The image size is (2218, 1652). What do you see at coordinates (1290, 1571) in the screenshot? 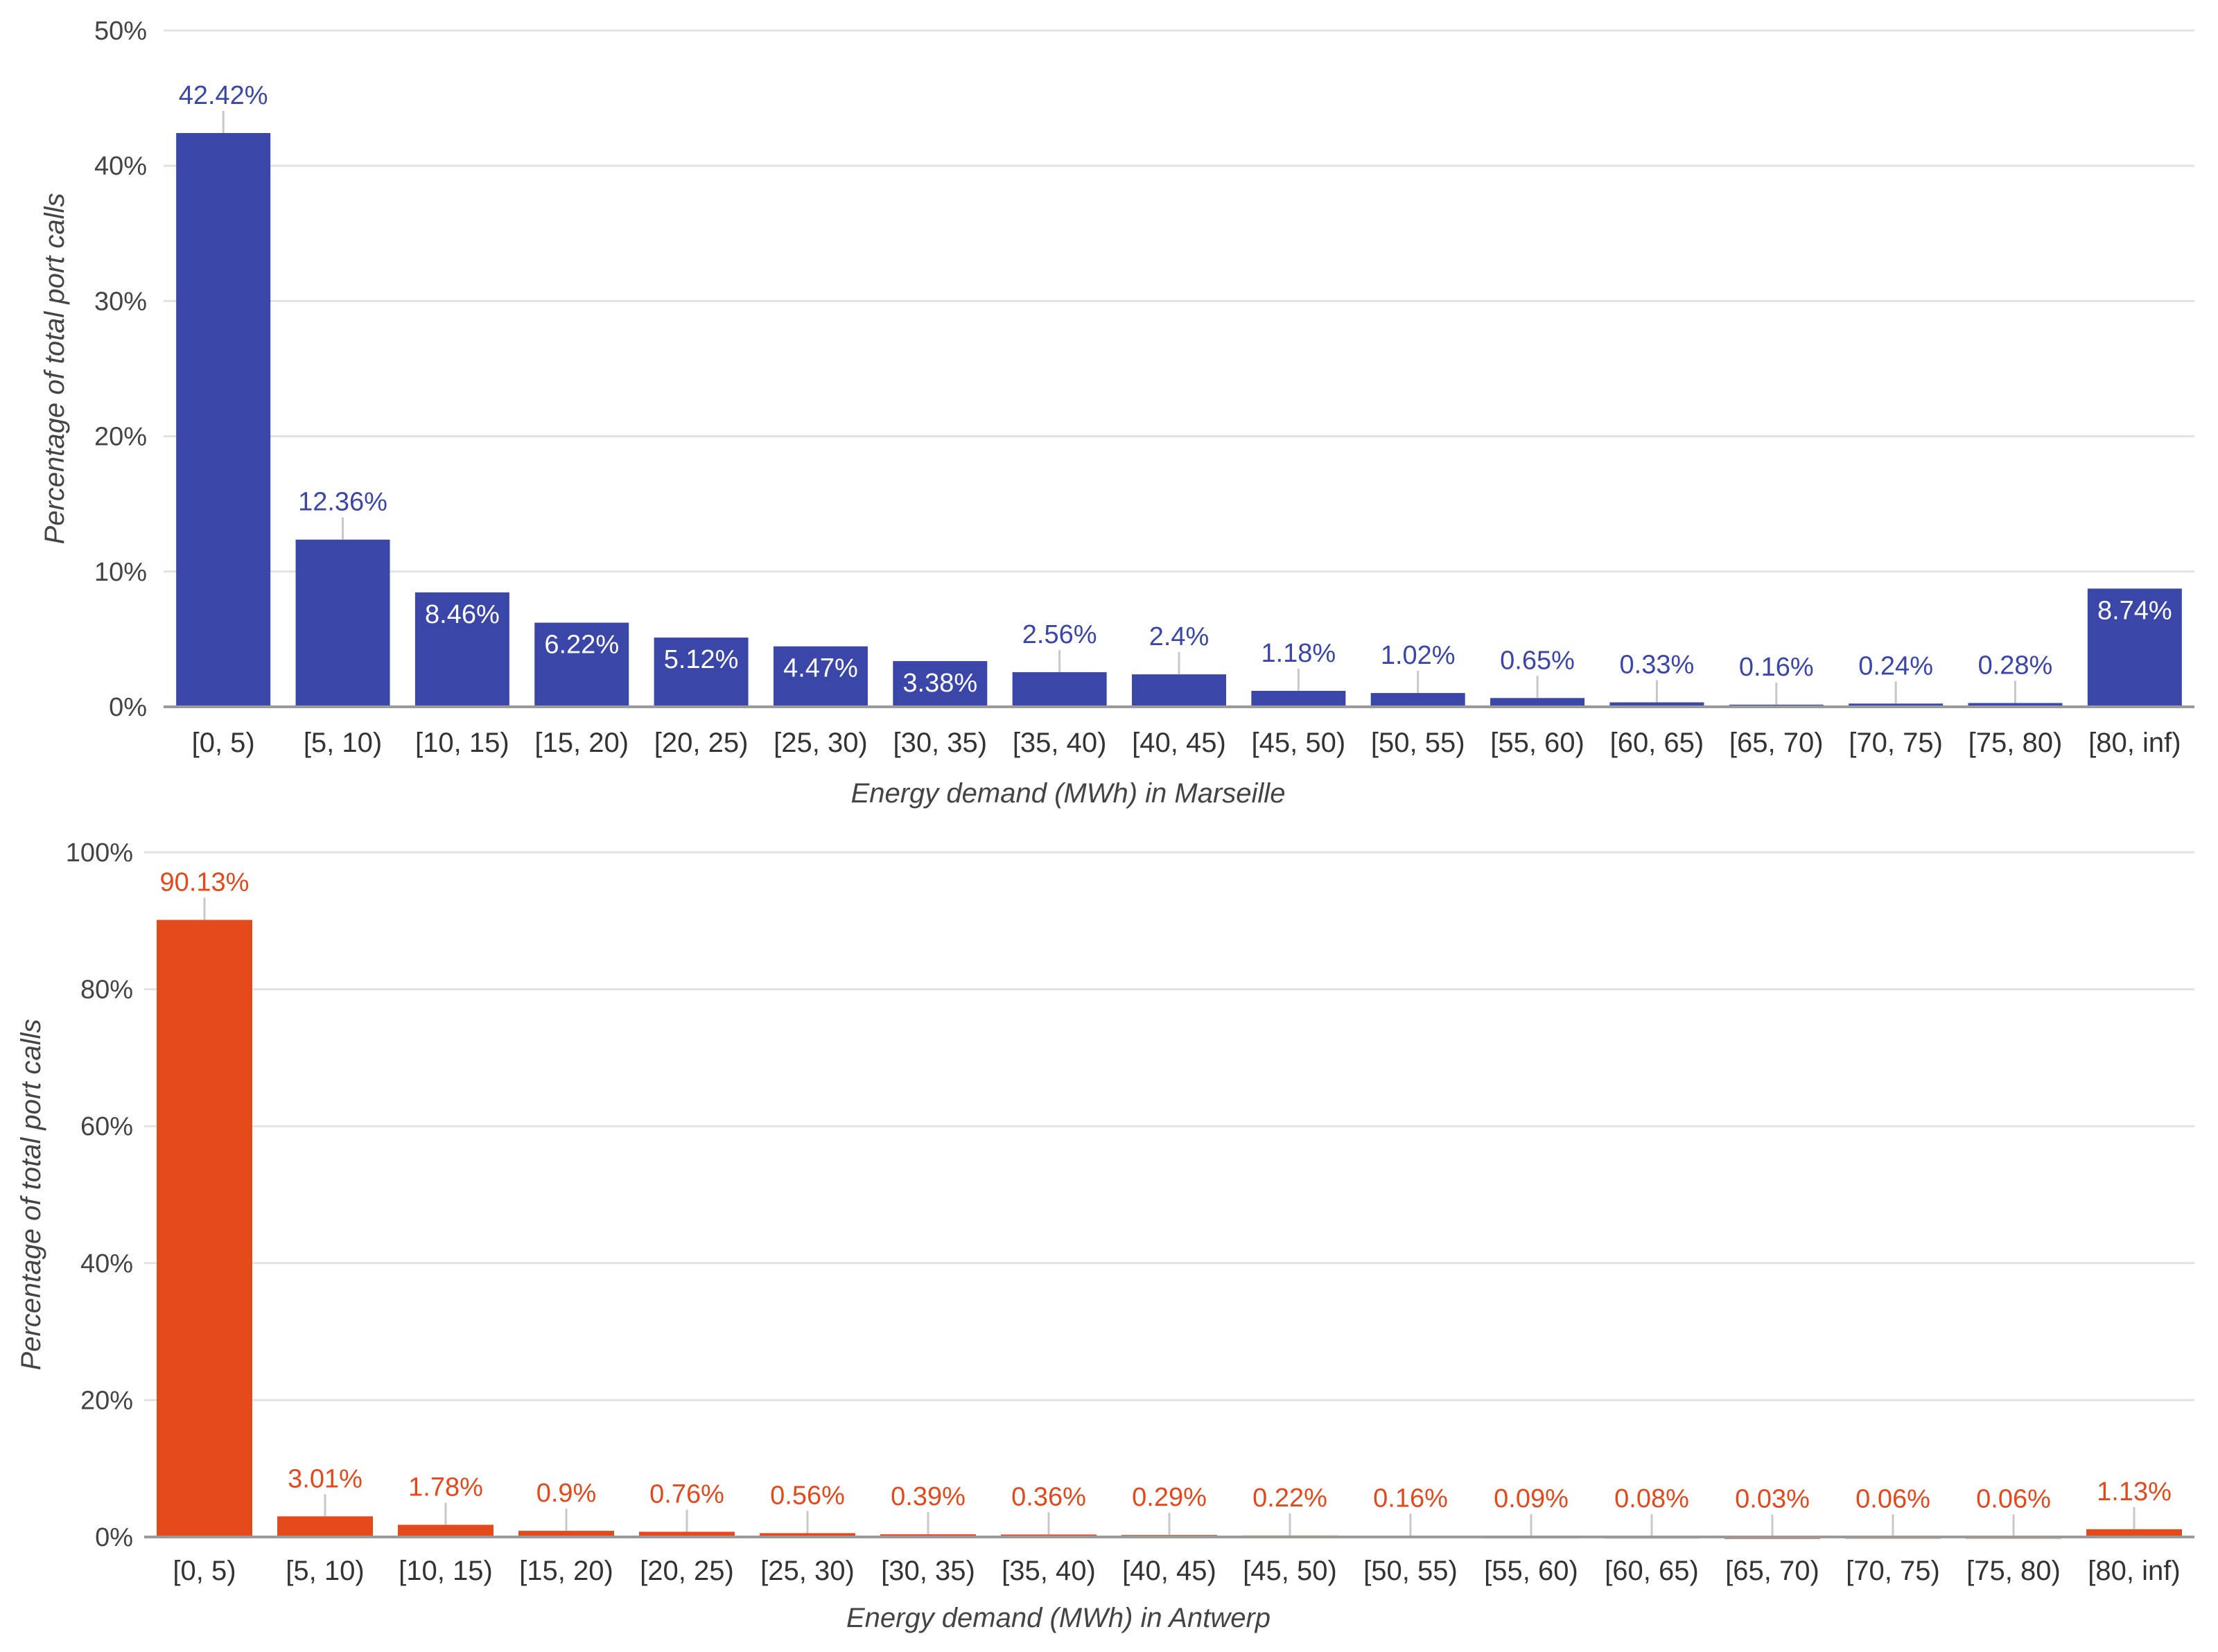
I see `antwerp-x-tick-label: [45, 50)` at bounding box center [1290, 1571].